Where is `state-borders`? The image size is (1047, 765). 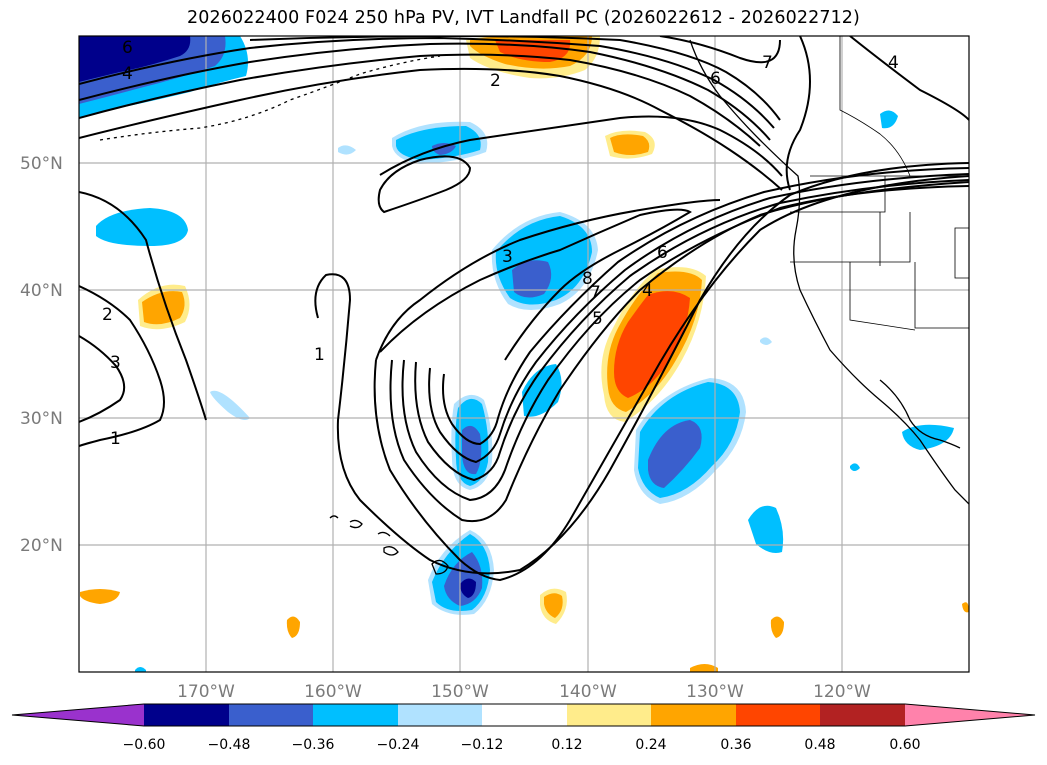
state-borders is located at coordinates (879, 253).